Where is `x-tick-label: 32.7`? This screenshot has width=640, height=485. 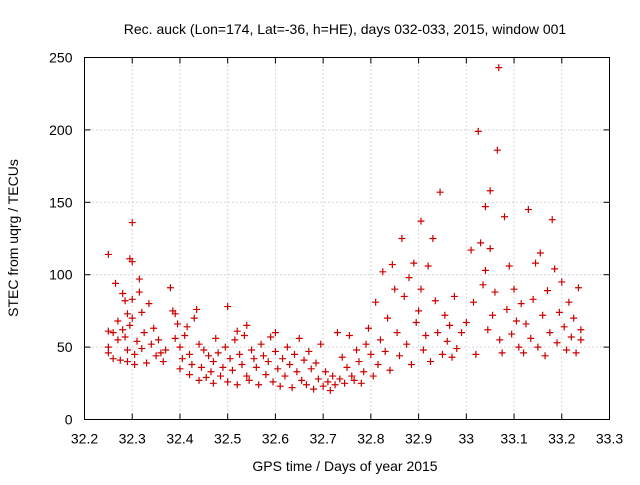
x-tick-label: 32.7 is located at coordinates (323, 439).